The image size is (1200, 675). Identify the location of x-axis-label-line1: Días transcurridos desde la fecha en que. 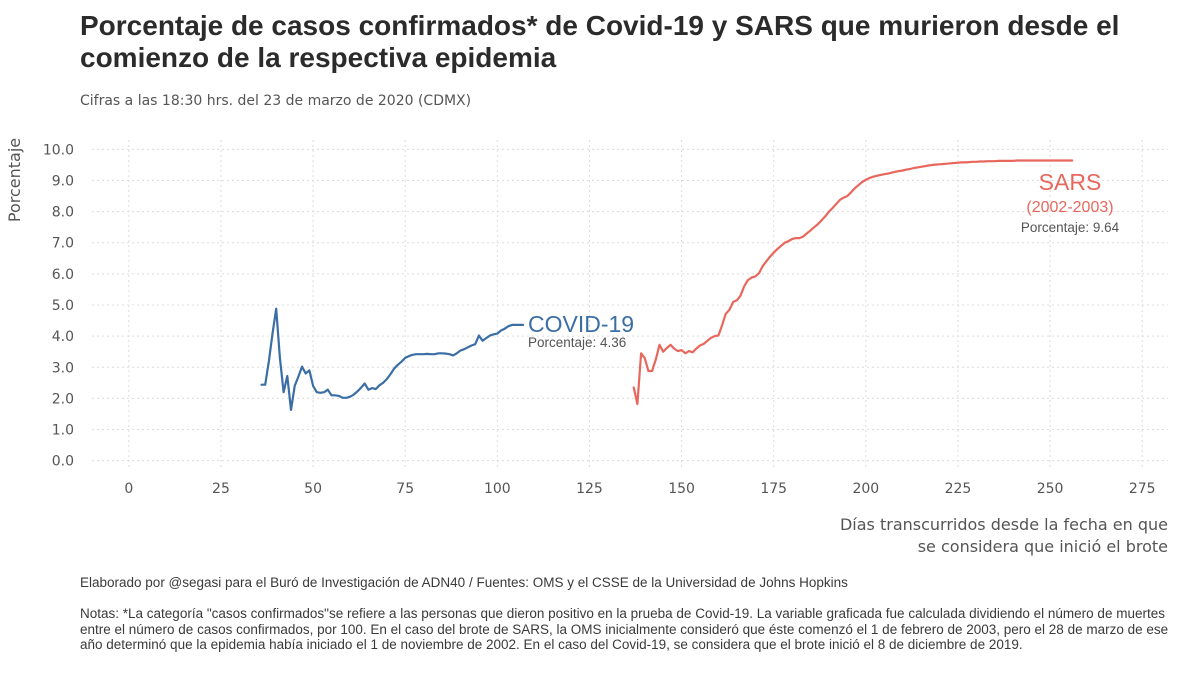
(1004, 524).